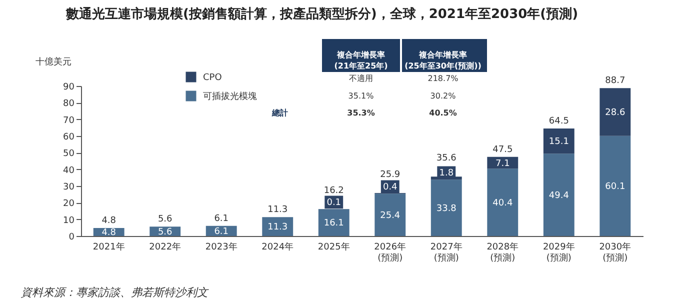  Describe the element at coordinates (279, 113) in the screenshot. I see `annotation: 總計` at that location.